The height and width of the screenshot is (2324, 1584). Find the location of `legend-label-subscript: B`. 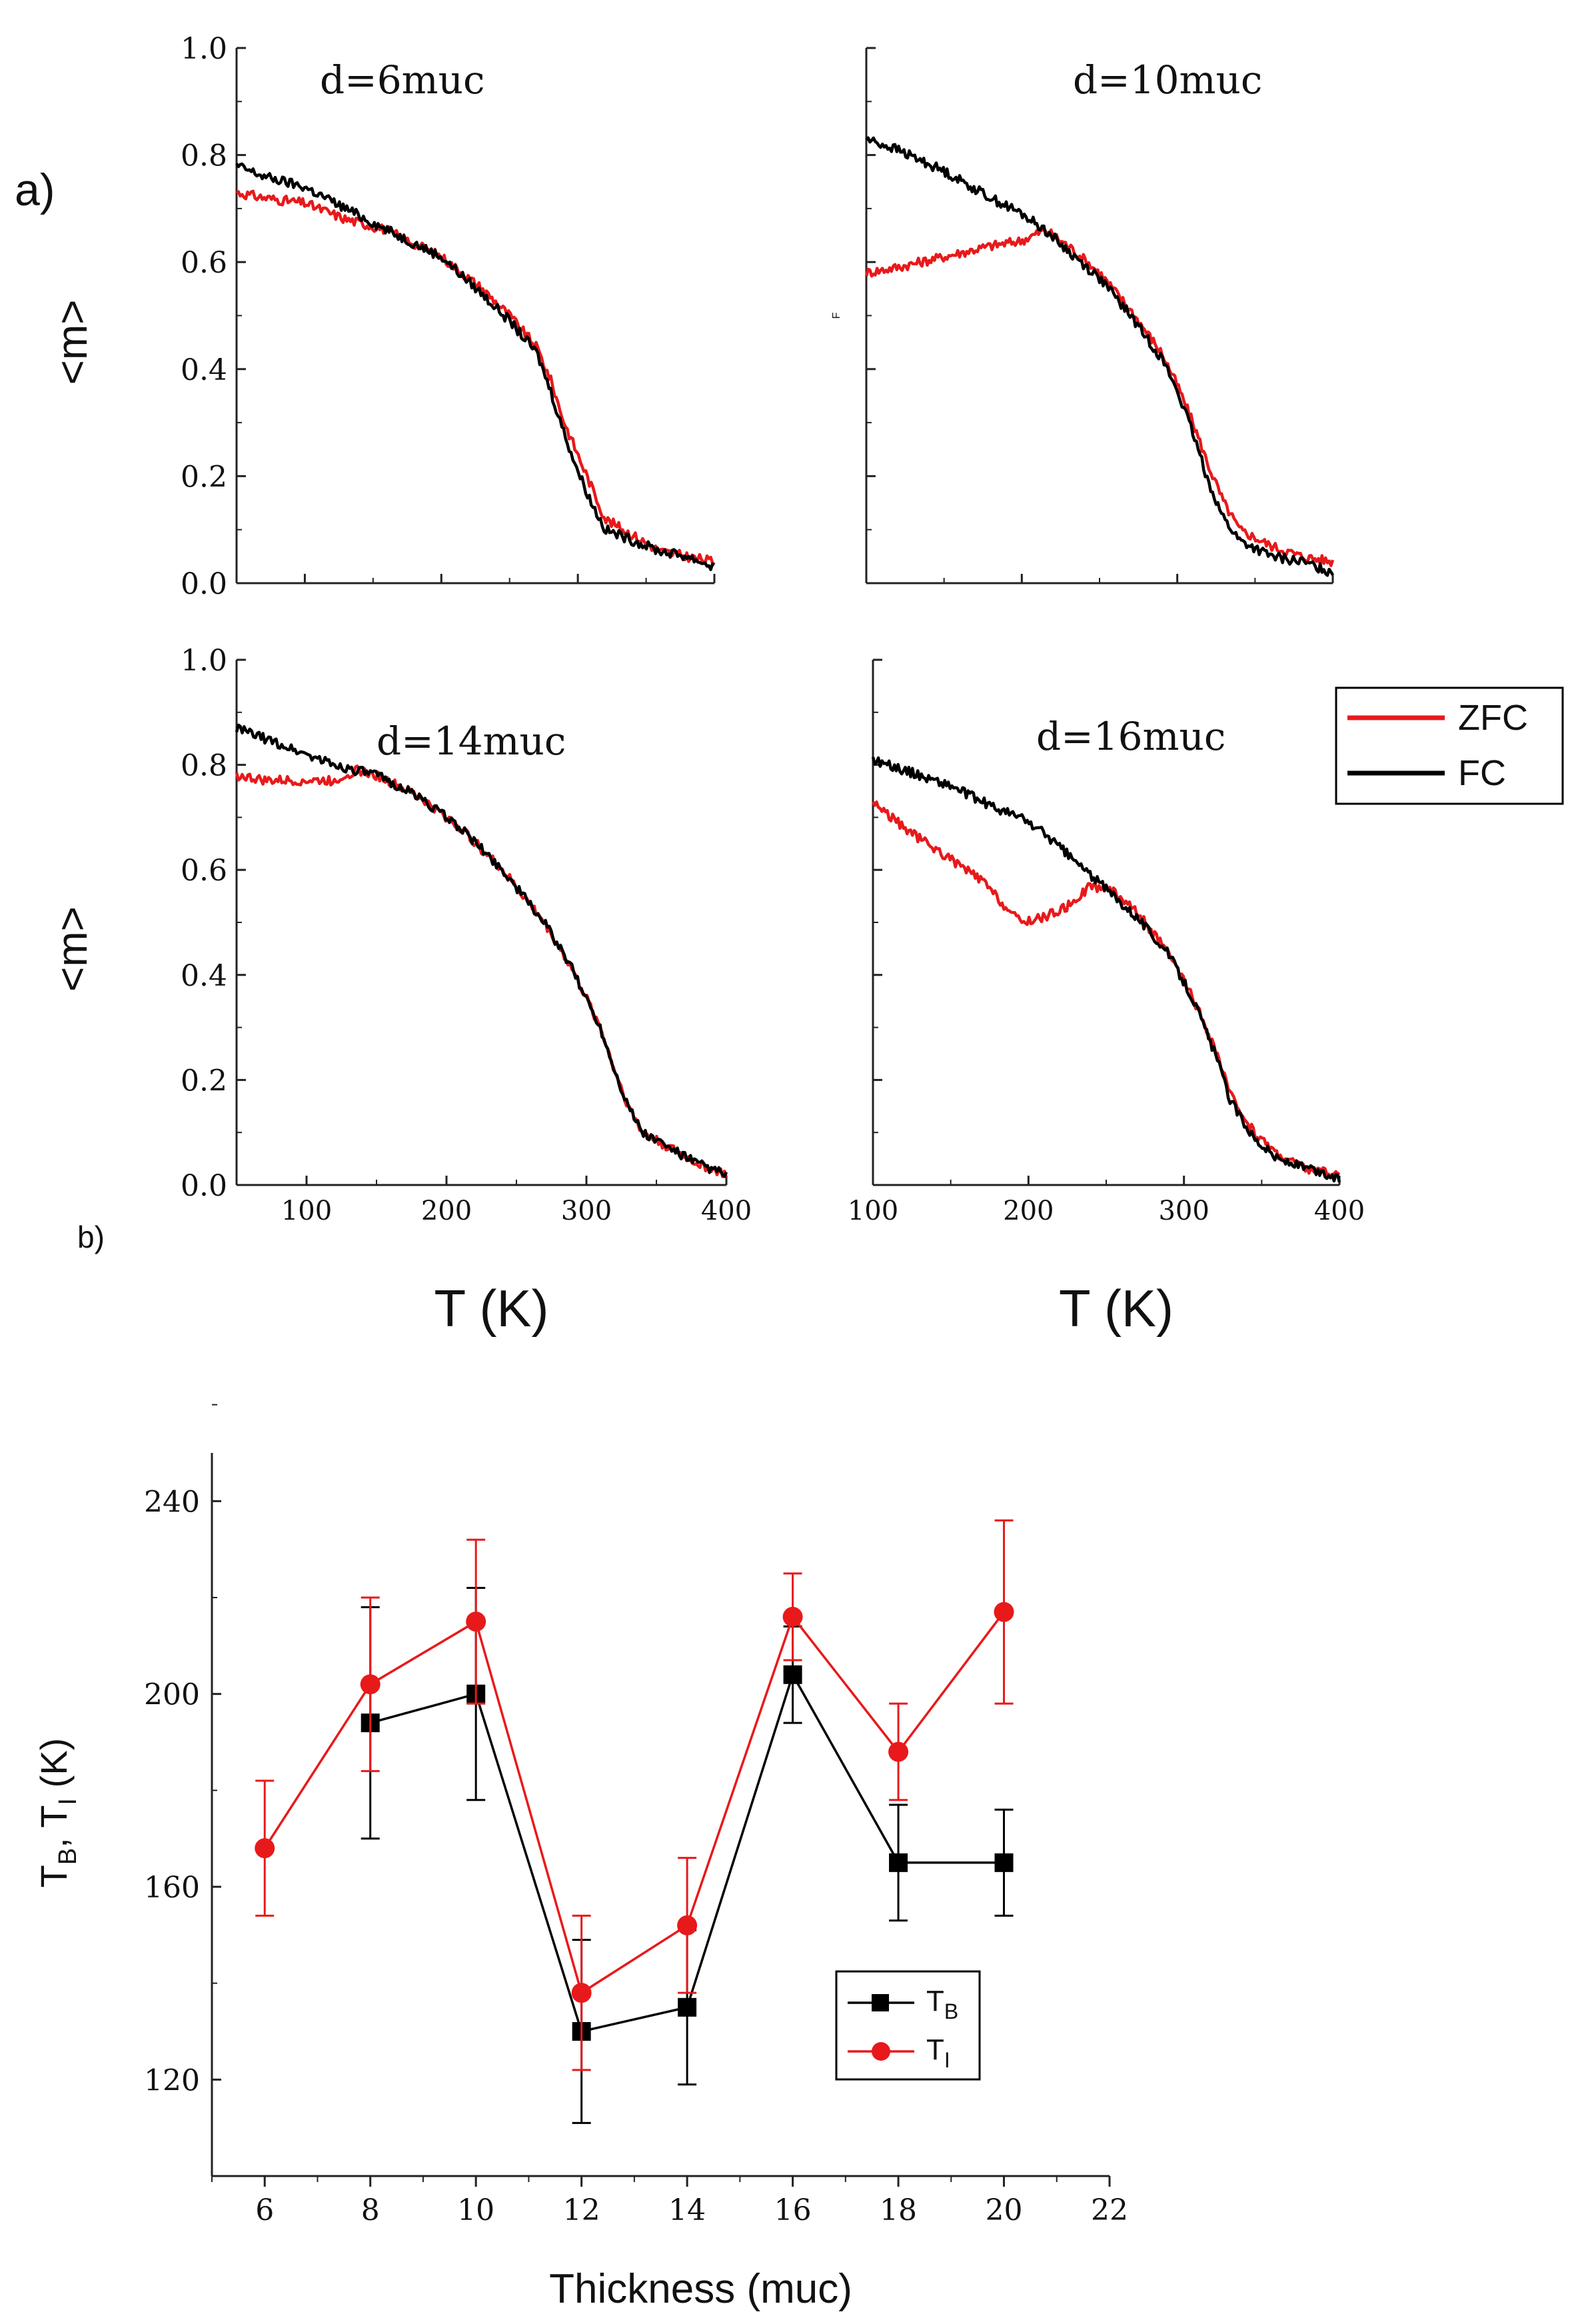

legend-label-subscript: B is located at coordinates (951, 2011).